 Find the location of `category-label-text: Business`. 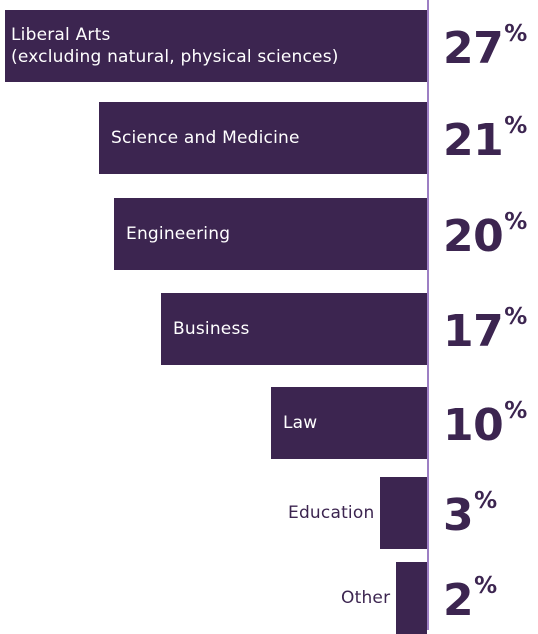

category-label-text: Business is located at coordinates (211, 329).